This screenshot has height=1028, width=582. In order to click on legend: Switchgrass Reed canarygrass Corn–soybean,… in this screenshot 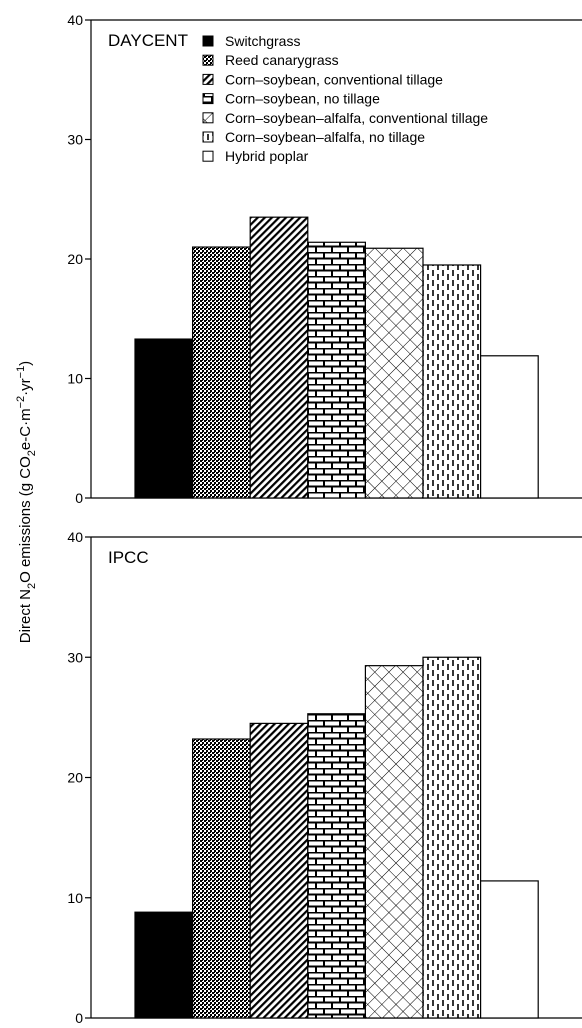, I will do `click(345, 98)`.